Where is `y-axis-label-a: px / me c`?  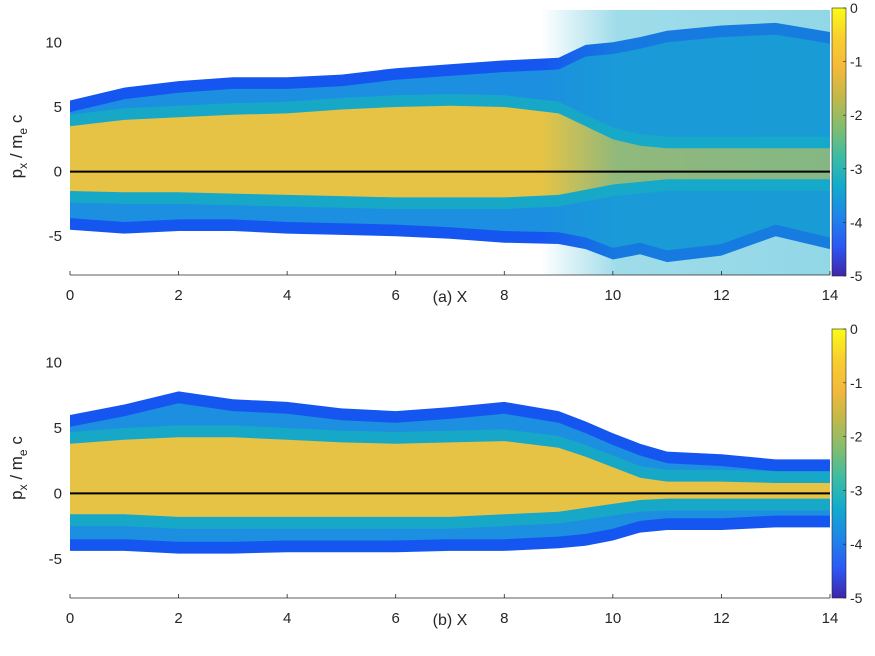
y-axis-label-a: px / me c is located at coordinates (18, 146).